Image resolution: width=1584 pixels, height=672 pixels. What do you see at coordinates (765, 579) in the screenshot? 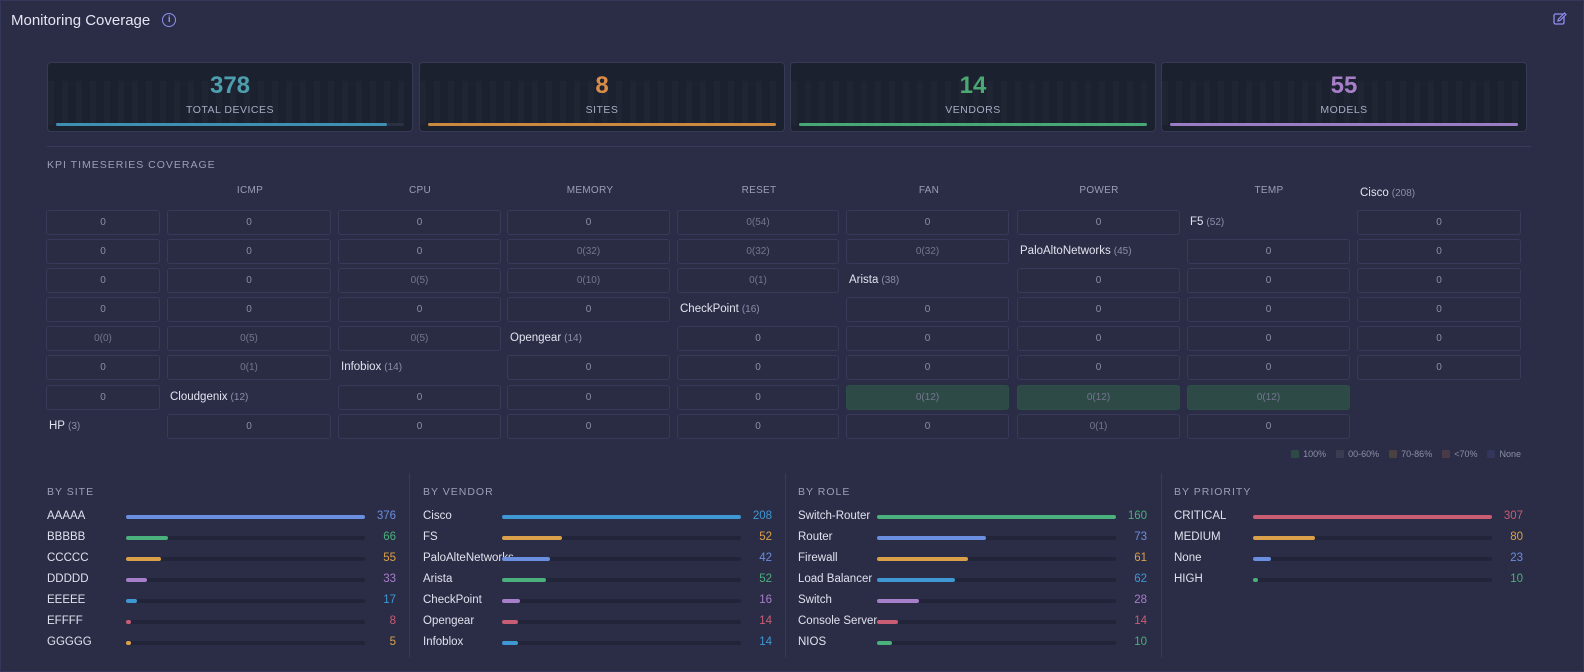
I see `breakdown-value: 52` at bounding box center [765, 579].